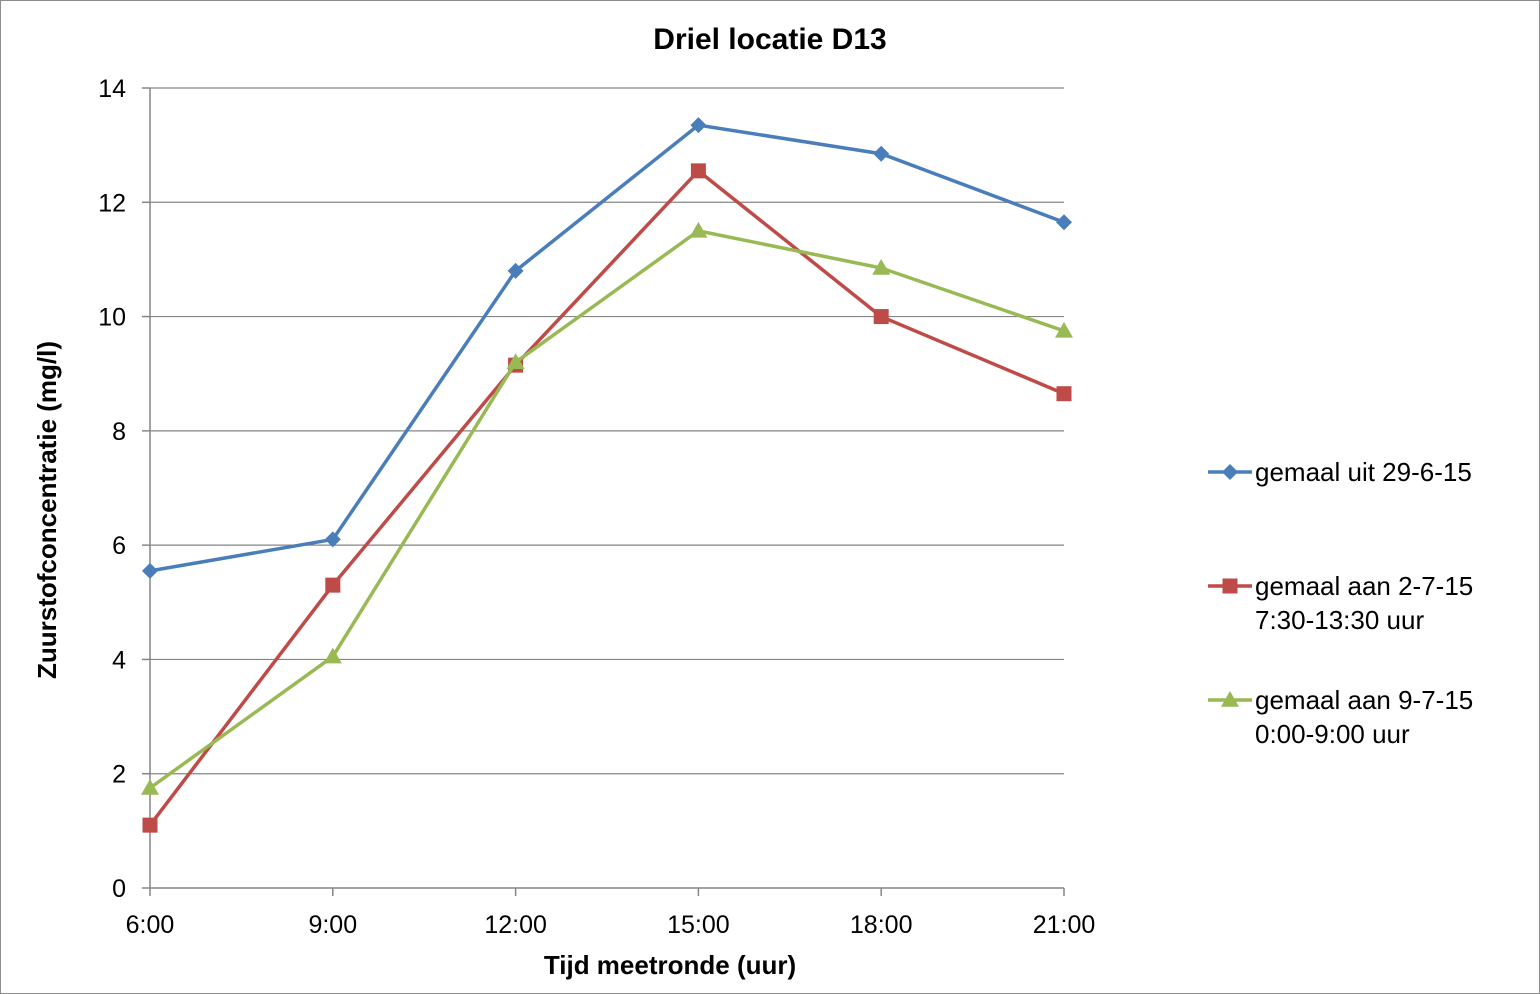  I want to click on y-tick-label: 10, so click(112, 318).